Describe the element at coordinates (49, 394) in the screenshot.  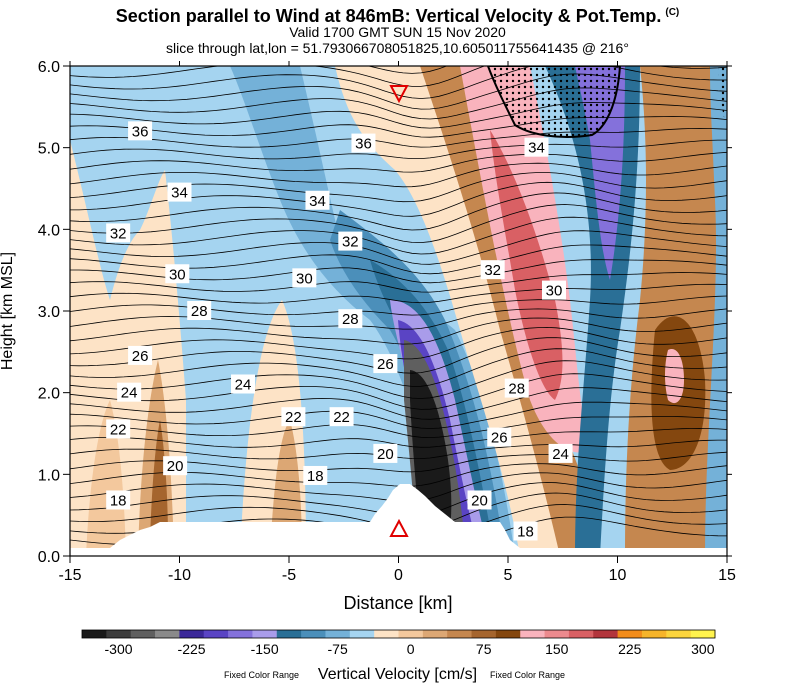
I see `y-tick-label: 2.0` at that location.